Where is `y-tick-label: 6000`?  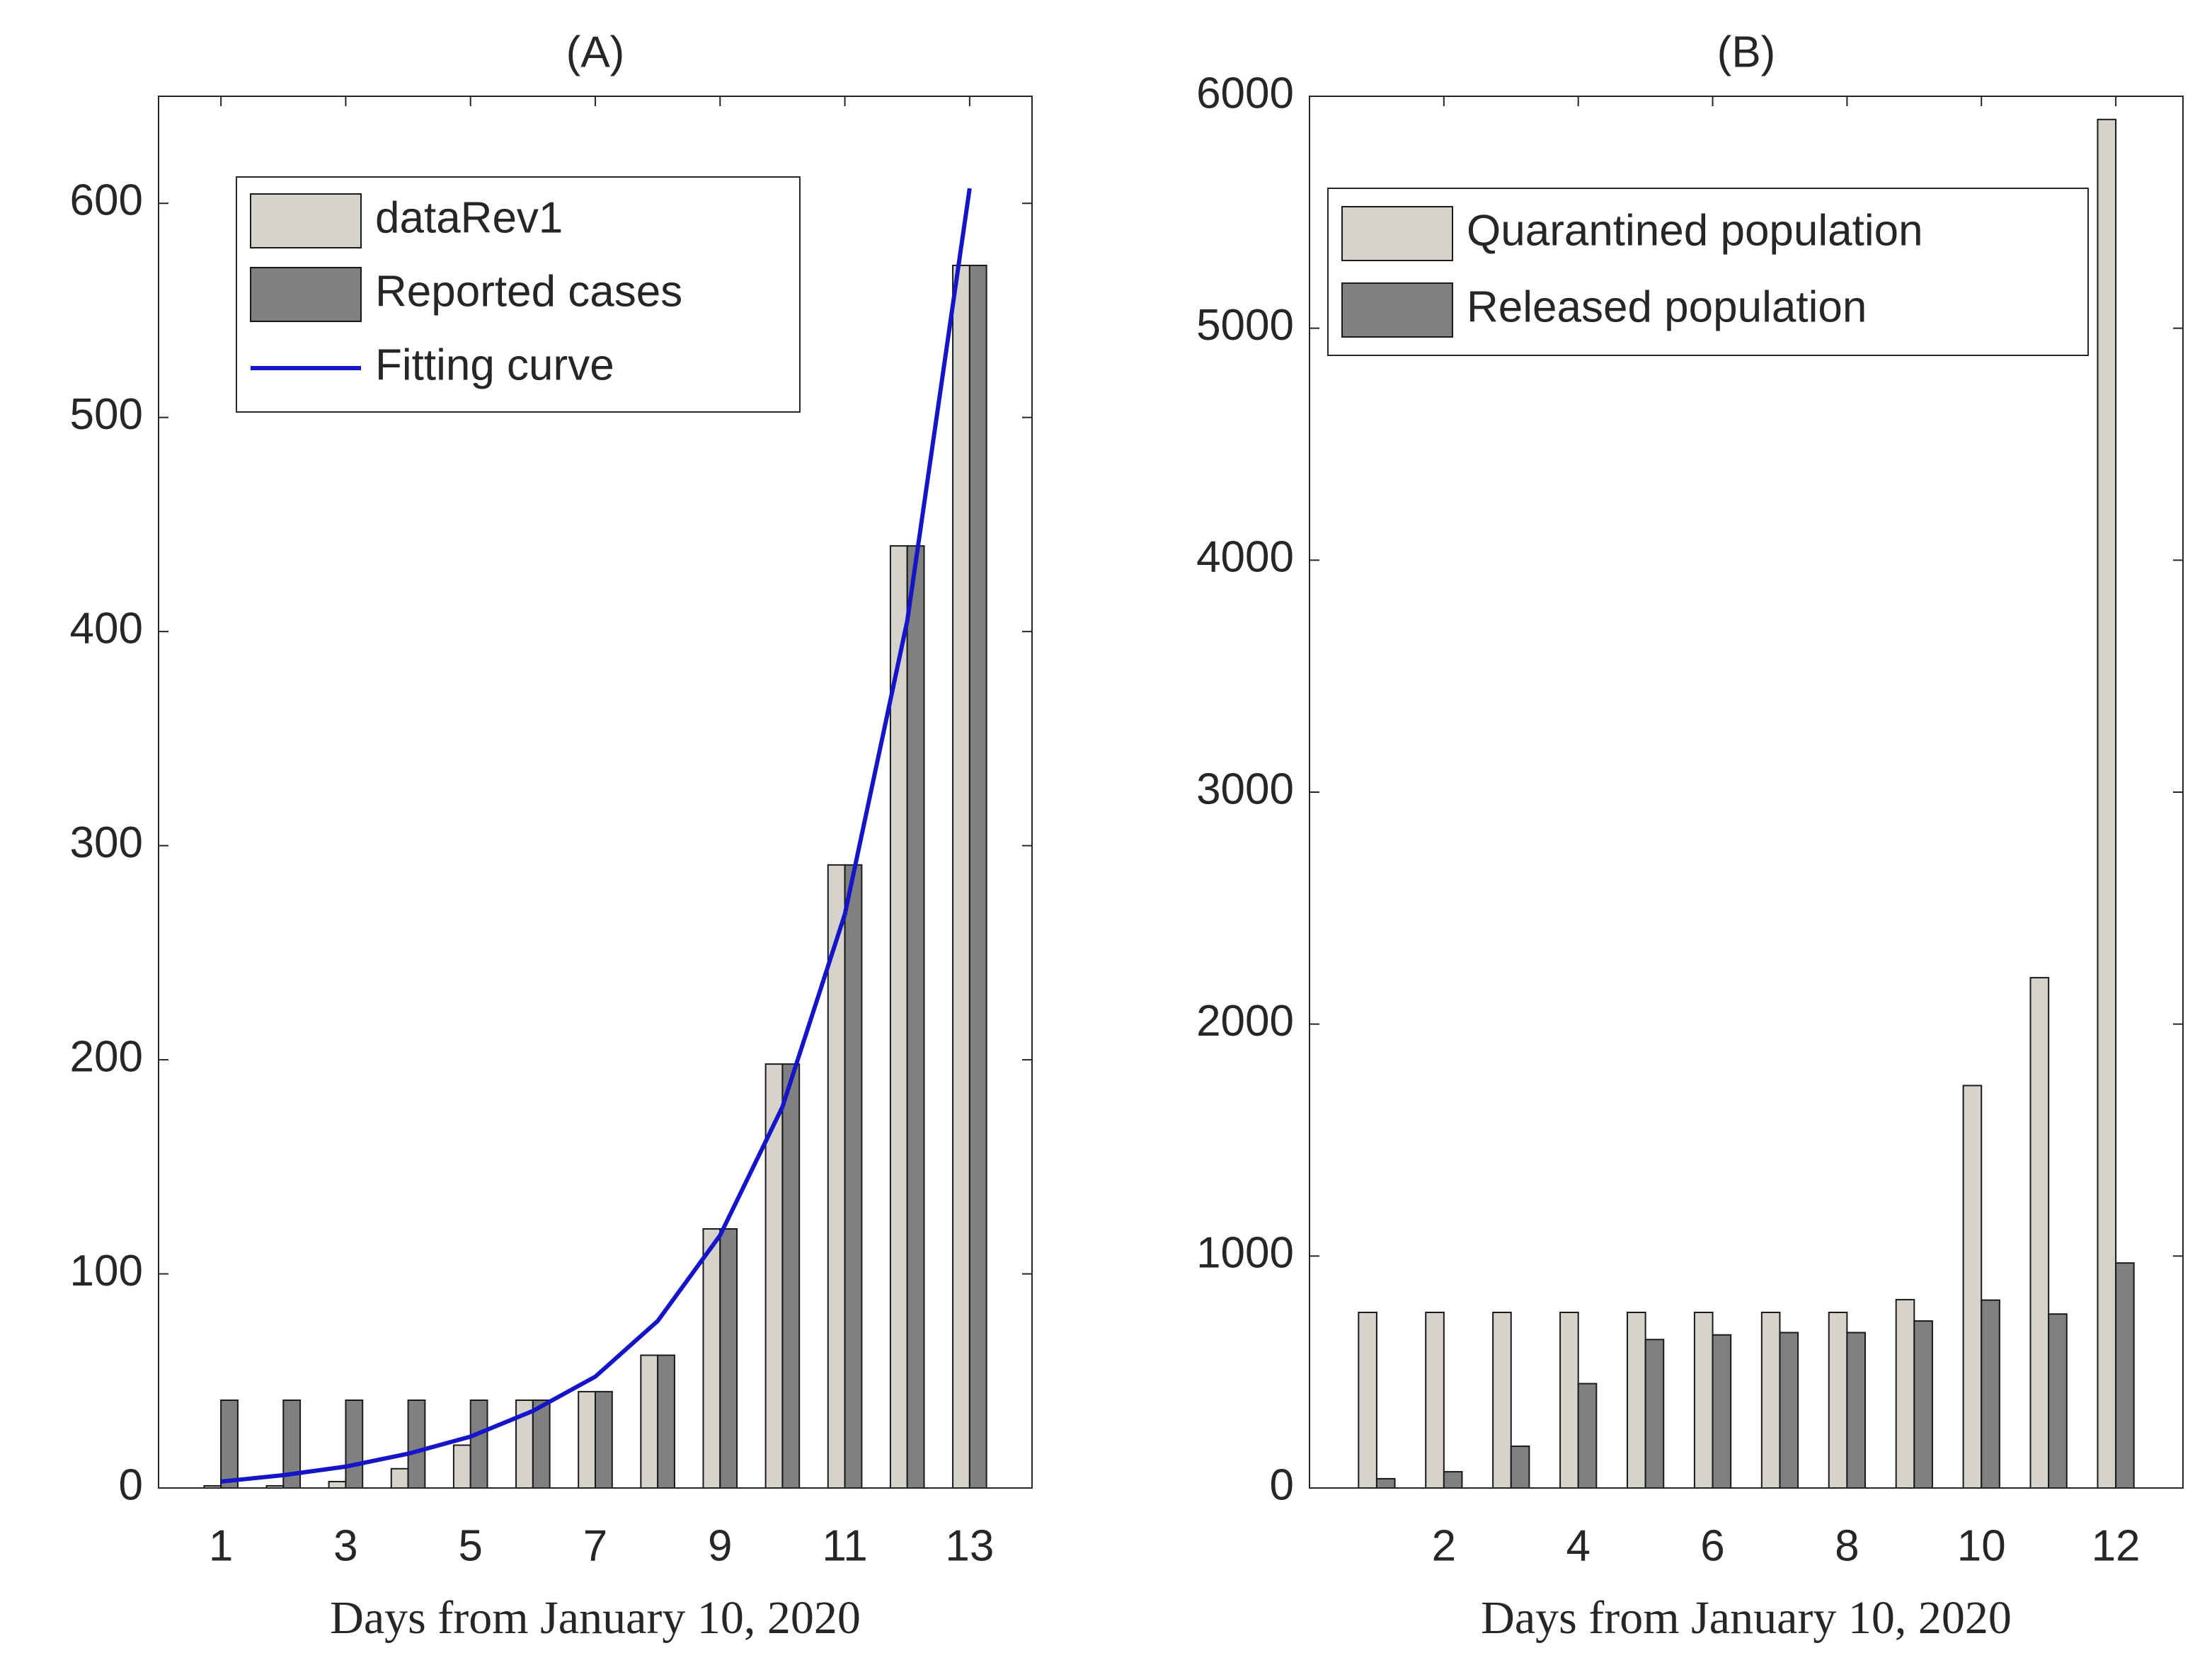
y-tick-label: 6000 is located at coordinates (1245, 93).